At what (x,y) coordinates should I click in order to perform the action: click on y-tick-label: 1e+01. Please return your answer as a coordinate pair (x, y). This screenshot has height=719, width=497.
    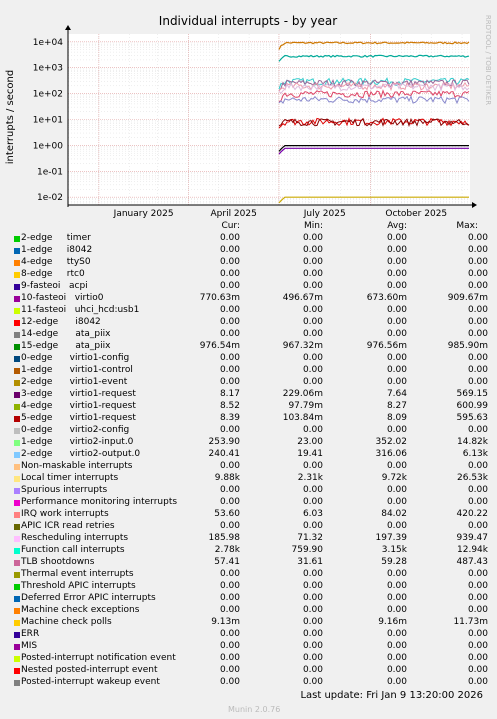
    Looking at the image, I should click on (48, 121).